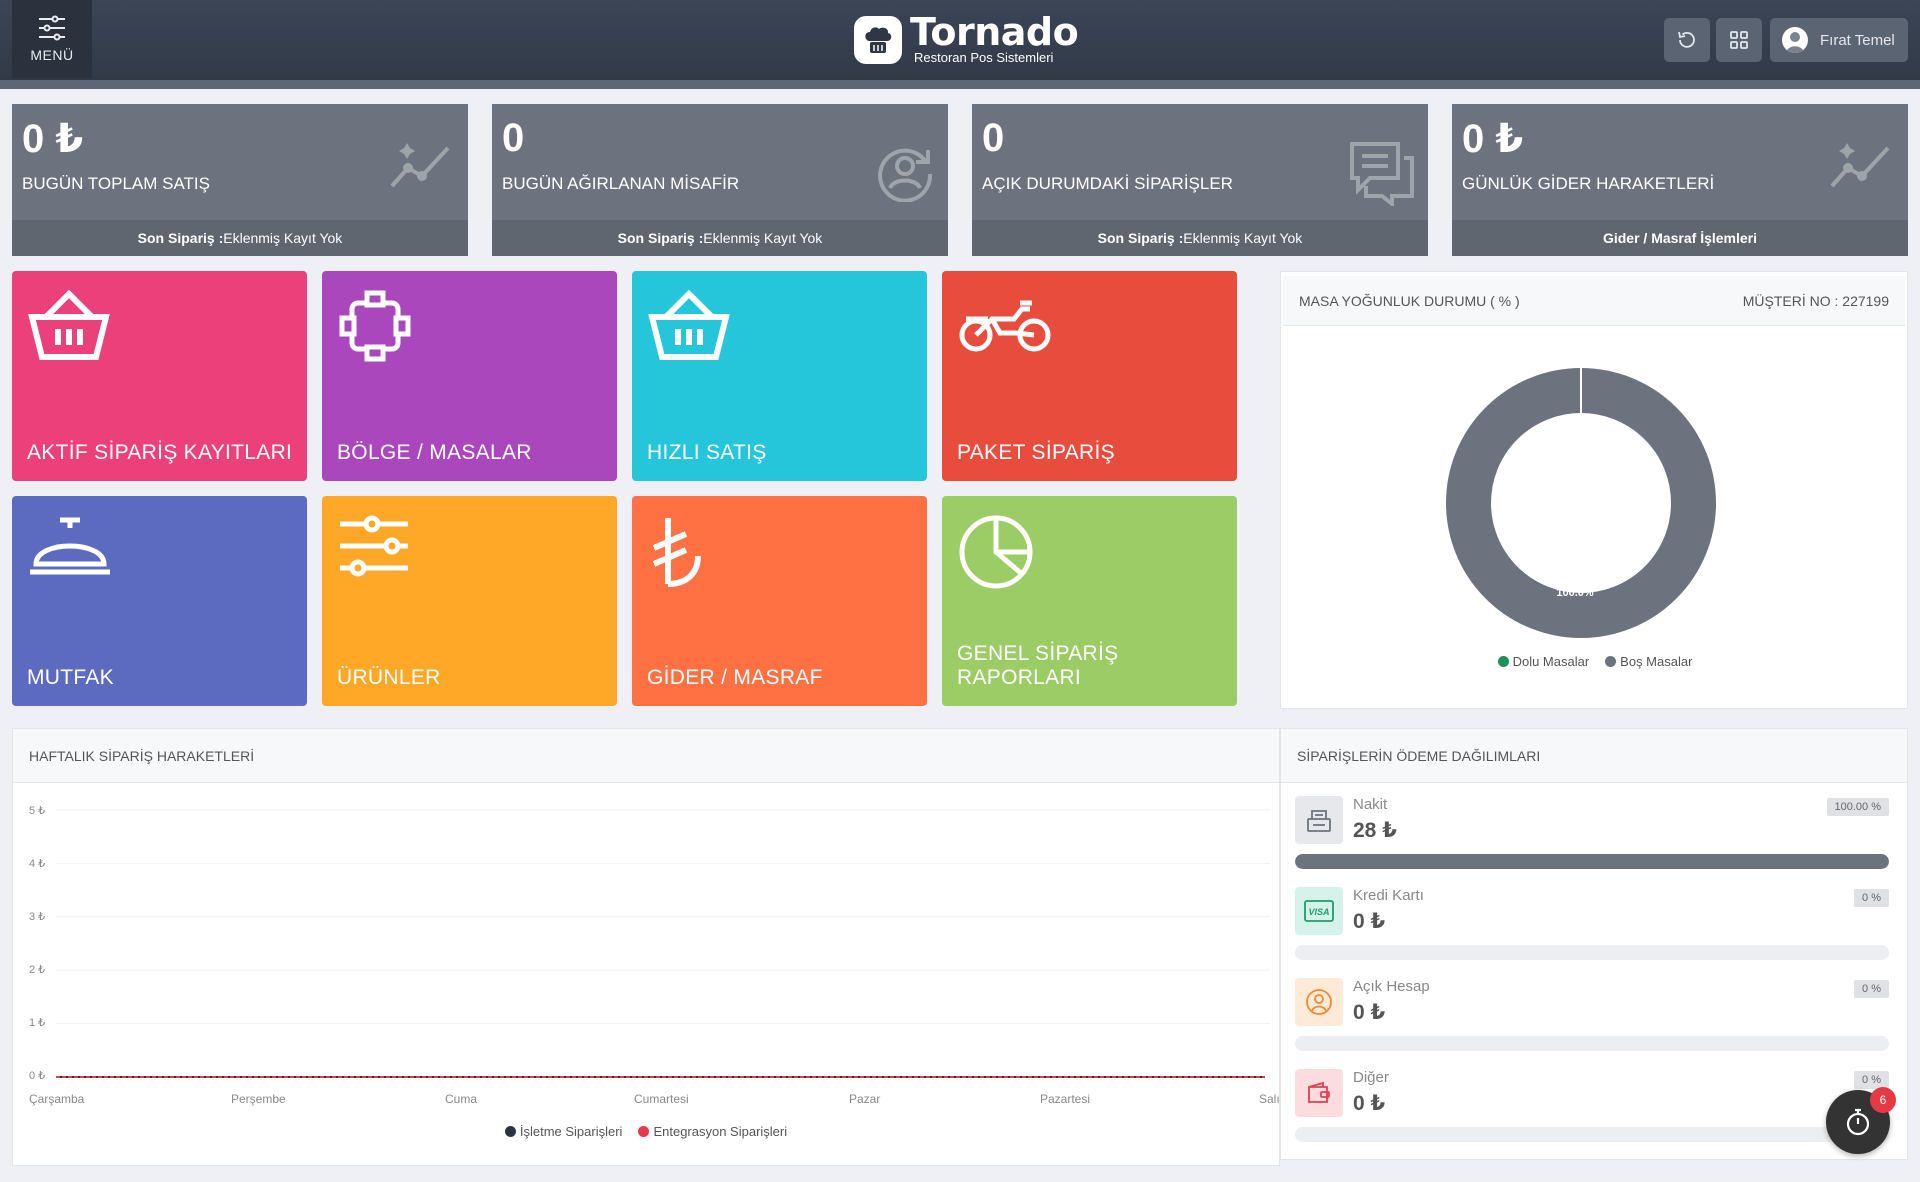 The height and width of the screenshot is (1182, 1920). I want to click on y-tick-label: 5 ₺, so click(37, 811).